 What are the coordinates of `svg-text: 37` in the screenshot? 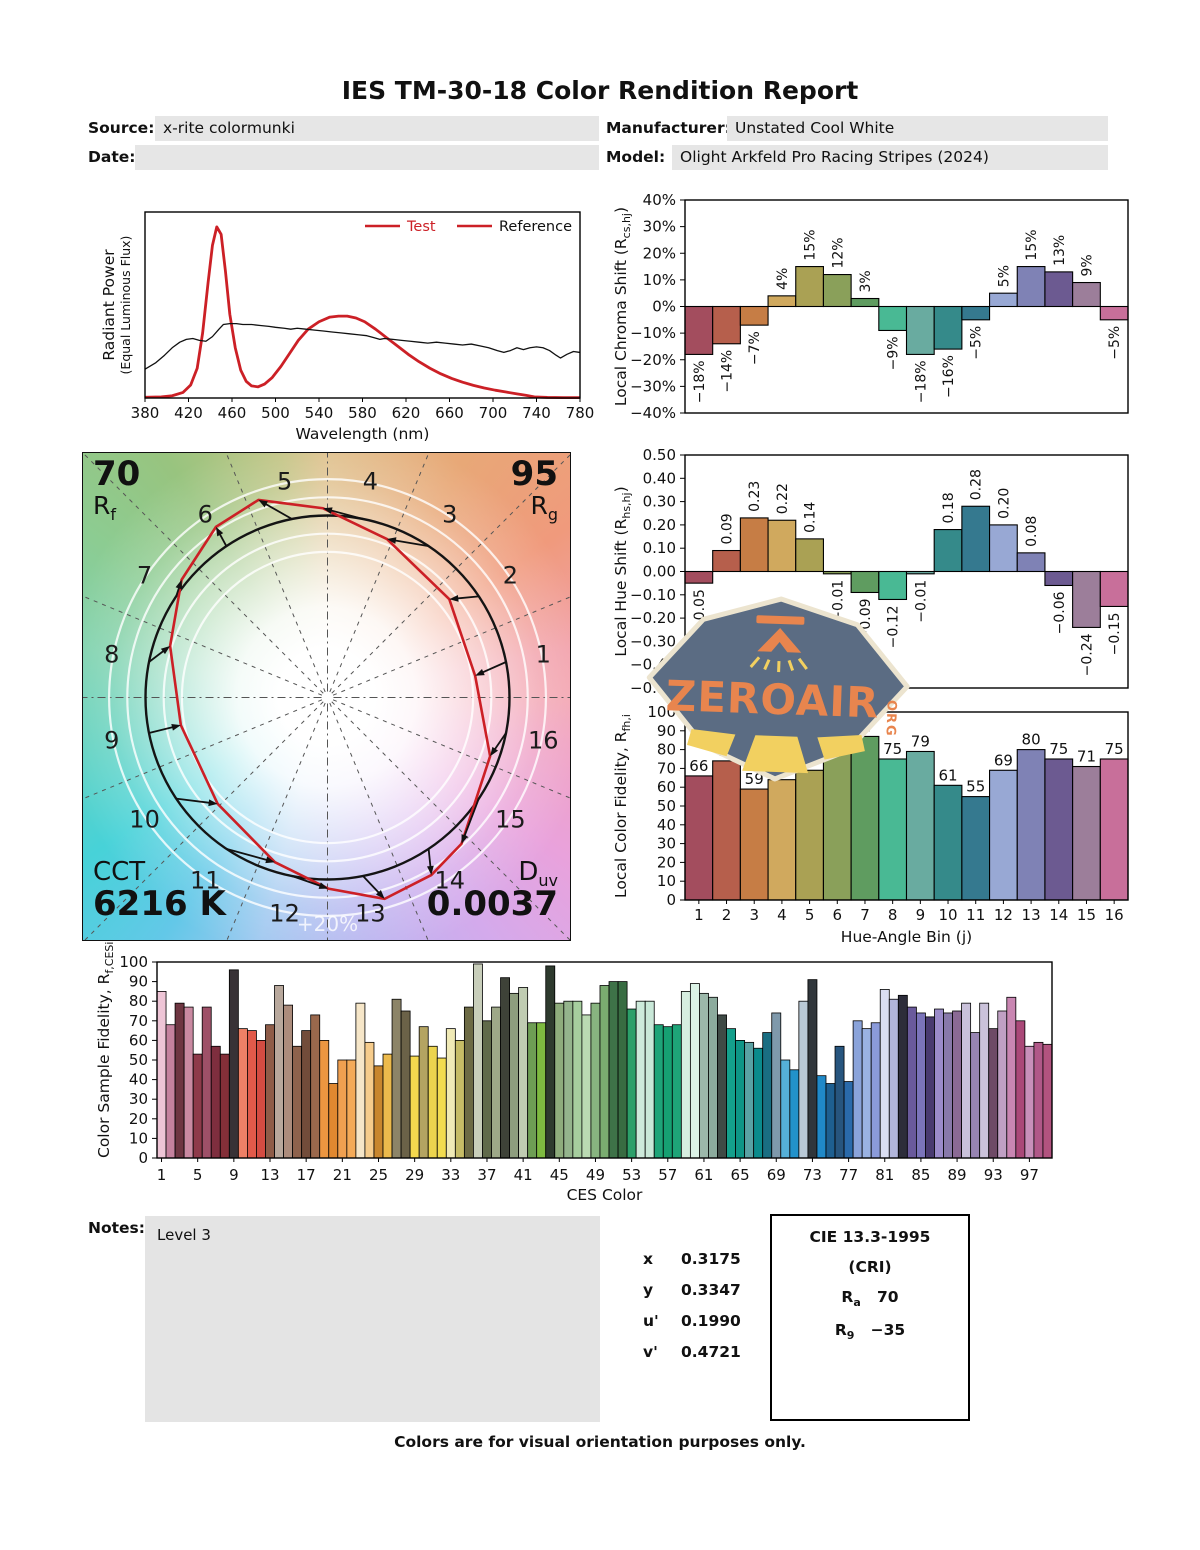 It's located at (486, 1175).